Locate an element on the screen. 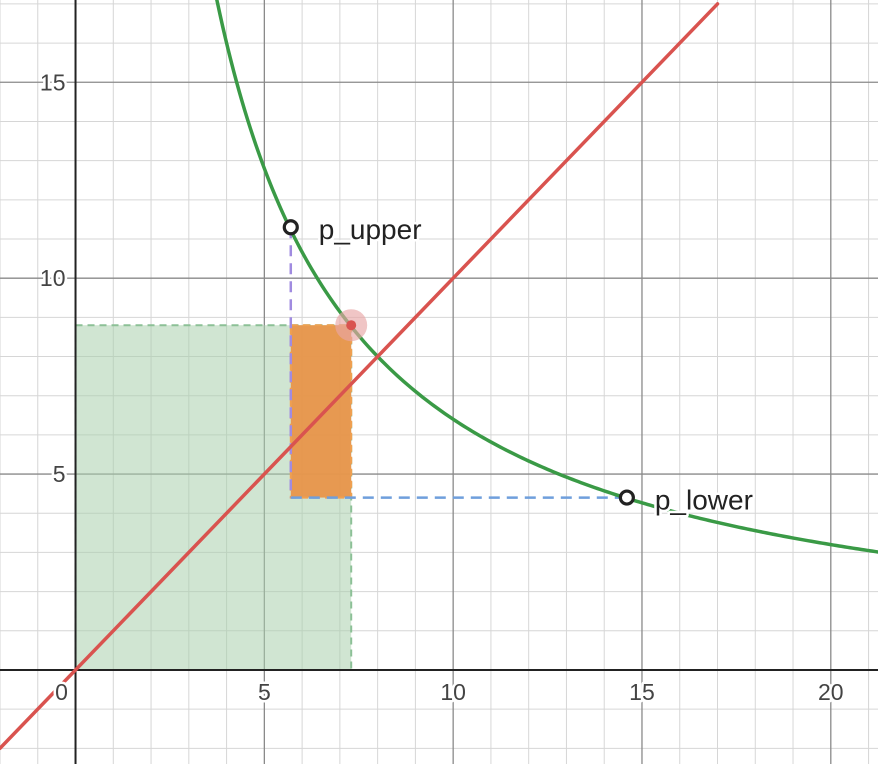 The height and width of the screenshot is (764, 878). x-tick-label: 20 is located at coordinates (831, 692).